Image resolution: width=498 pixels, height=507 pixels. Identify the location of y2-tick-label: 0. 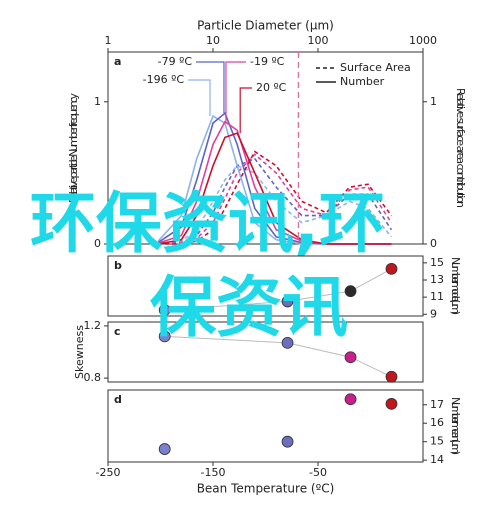
(433, 243).